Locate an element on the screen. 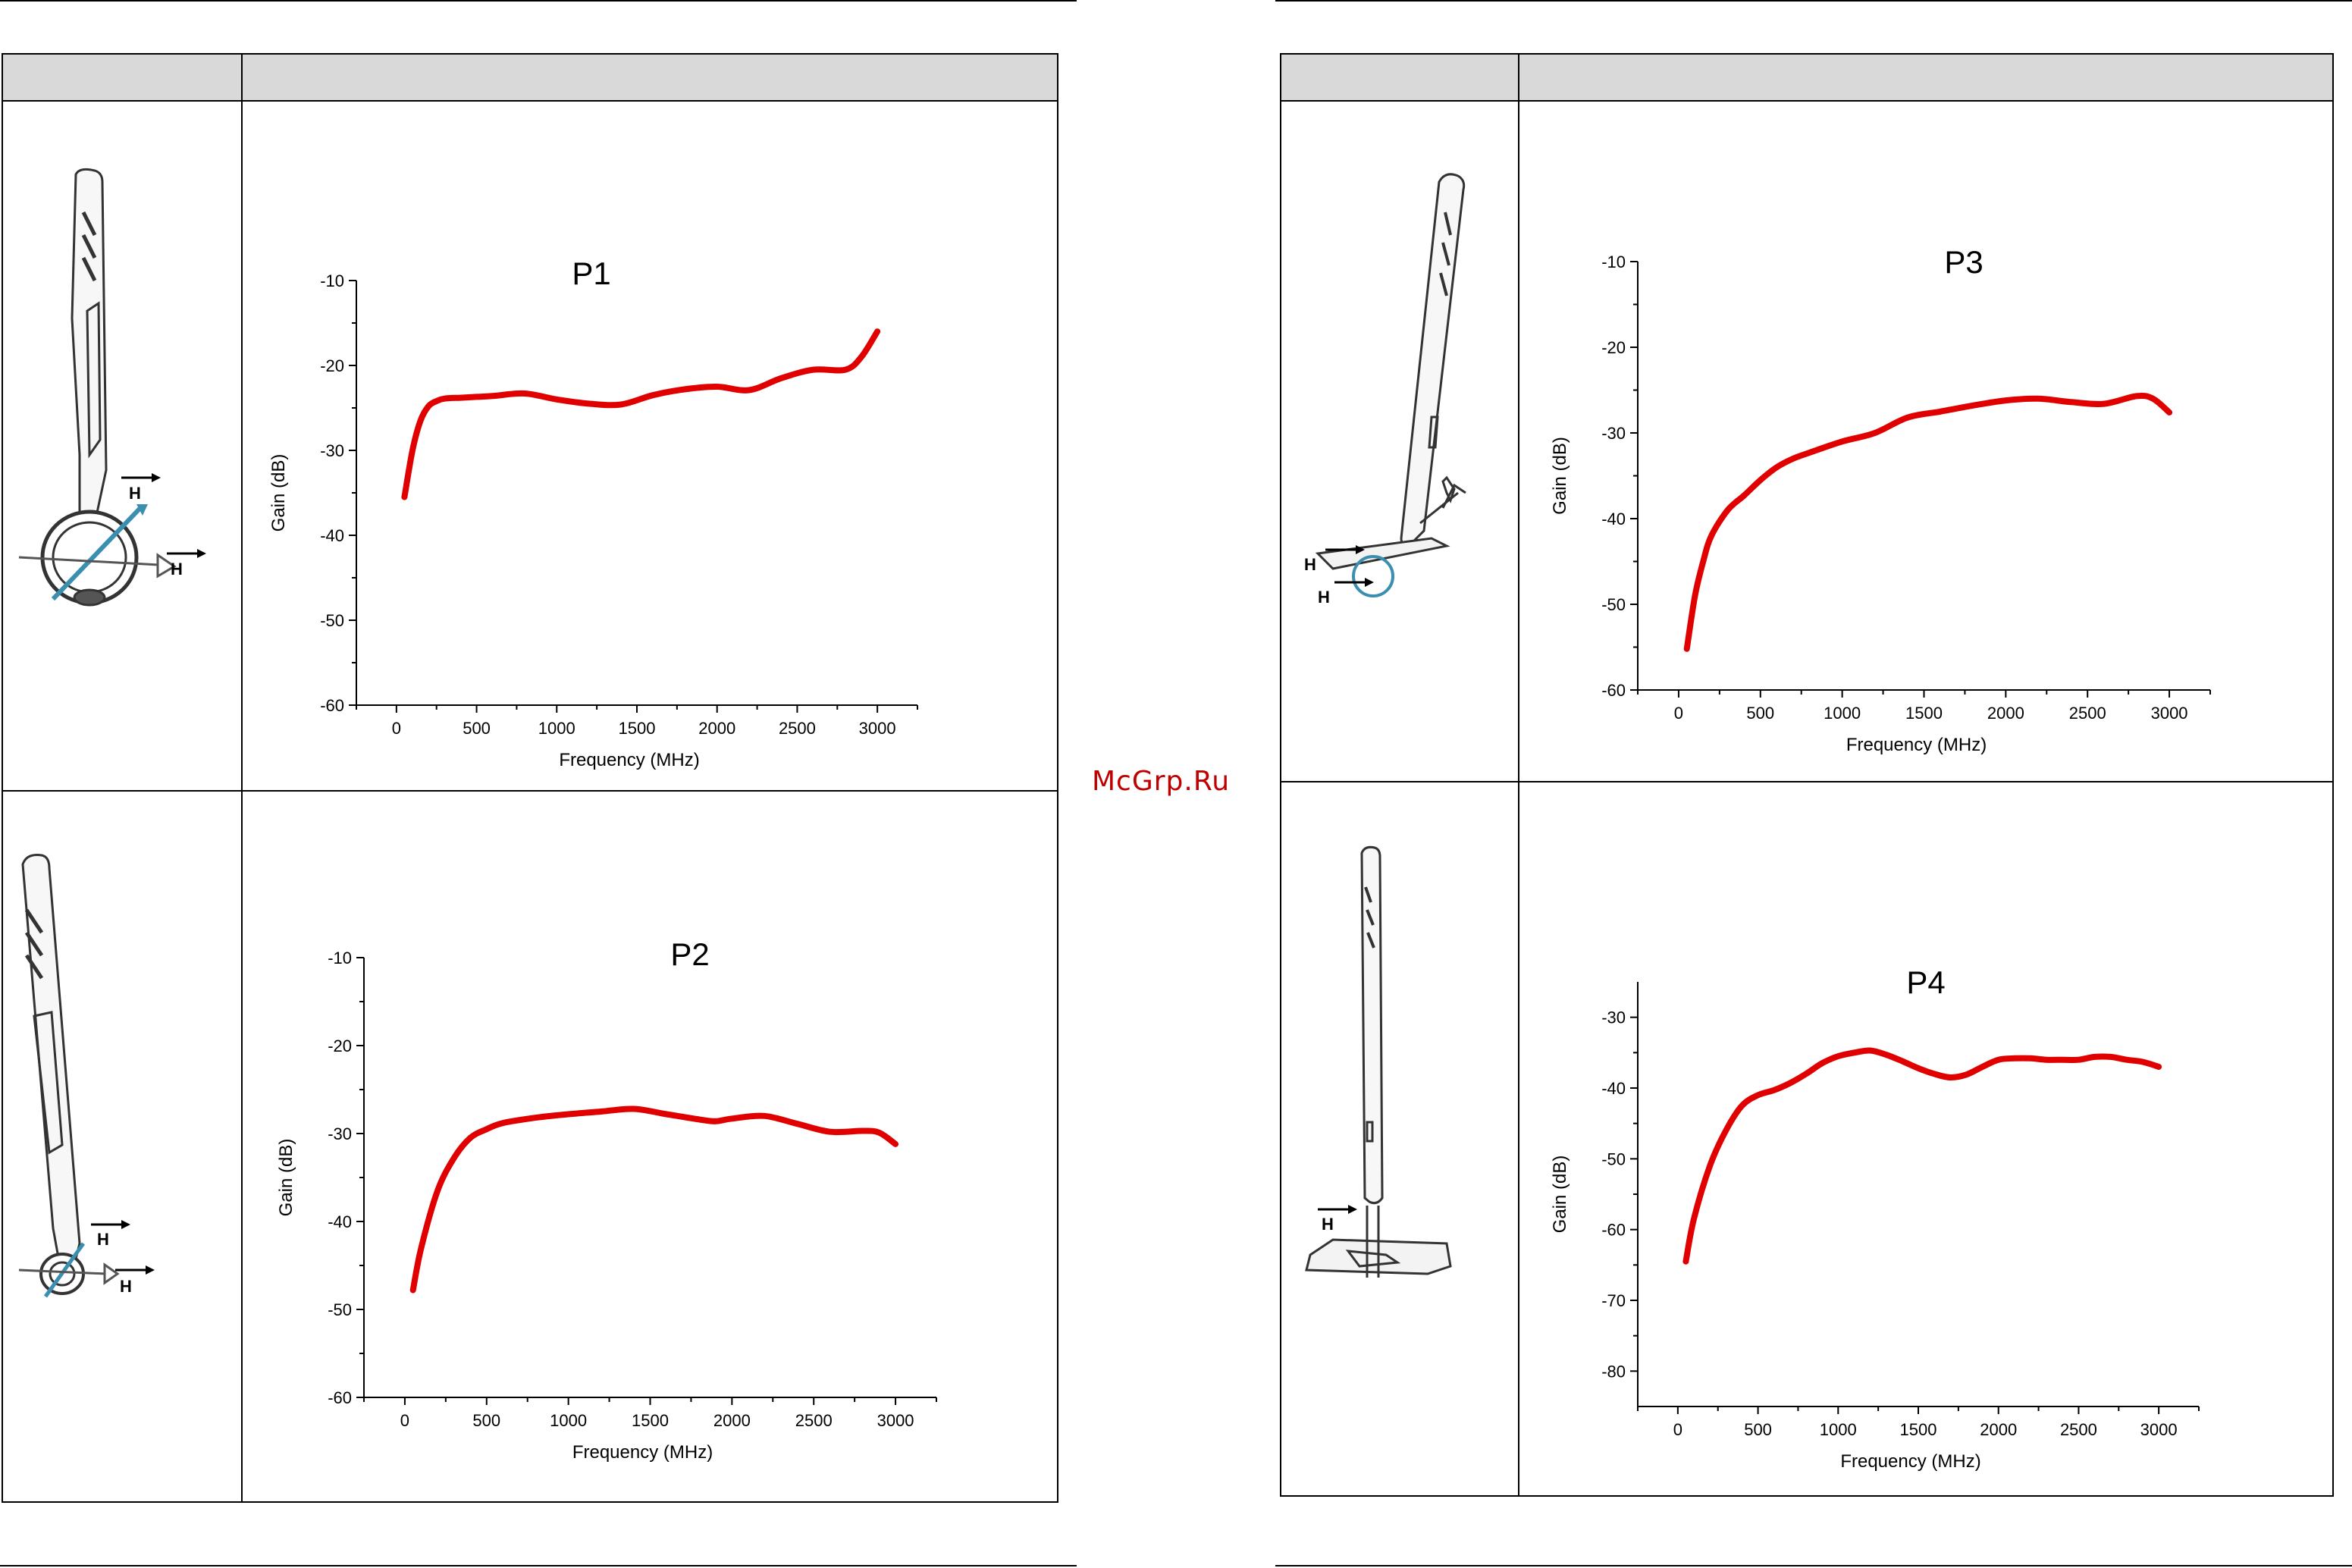  probe-p1-icon: H H is located at coordinates (112, 388).